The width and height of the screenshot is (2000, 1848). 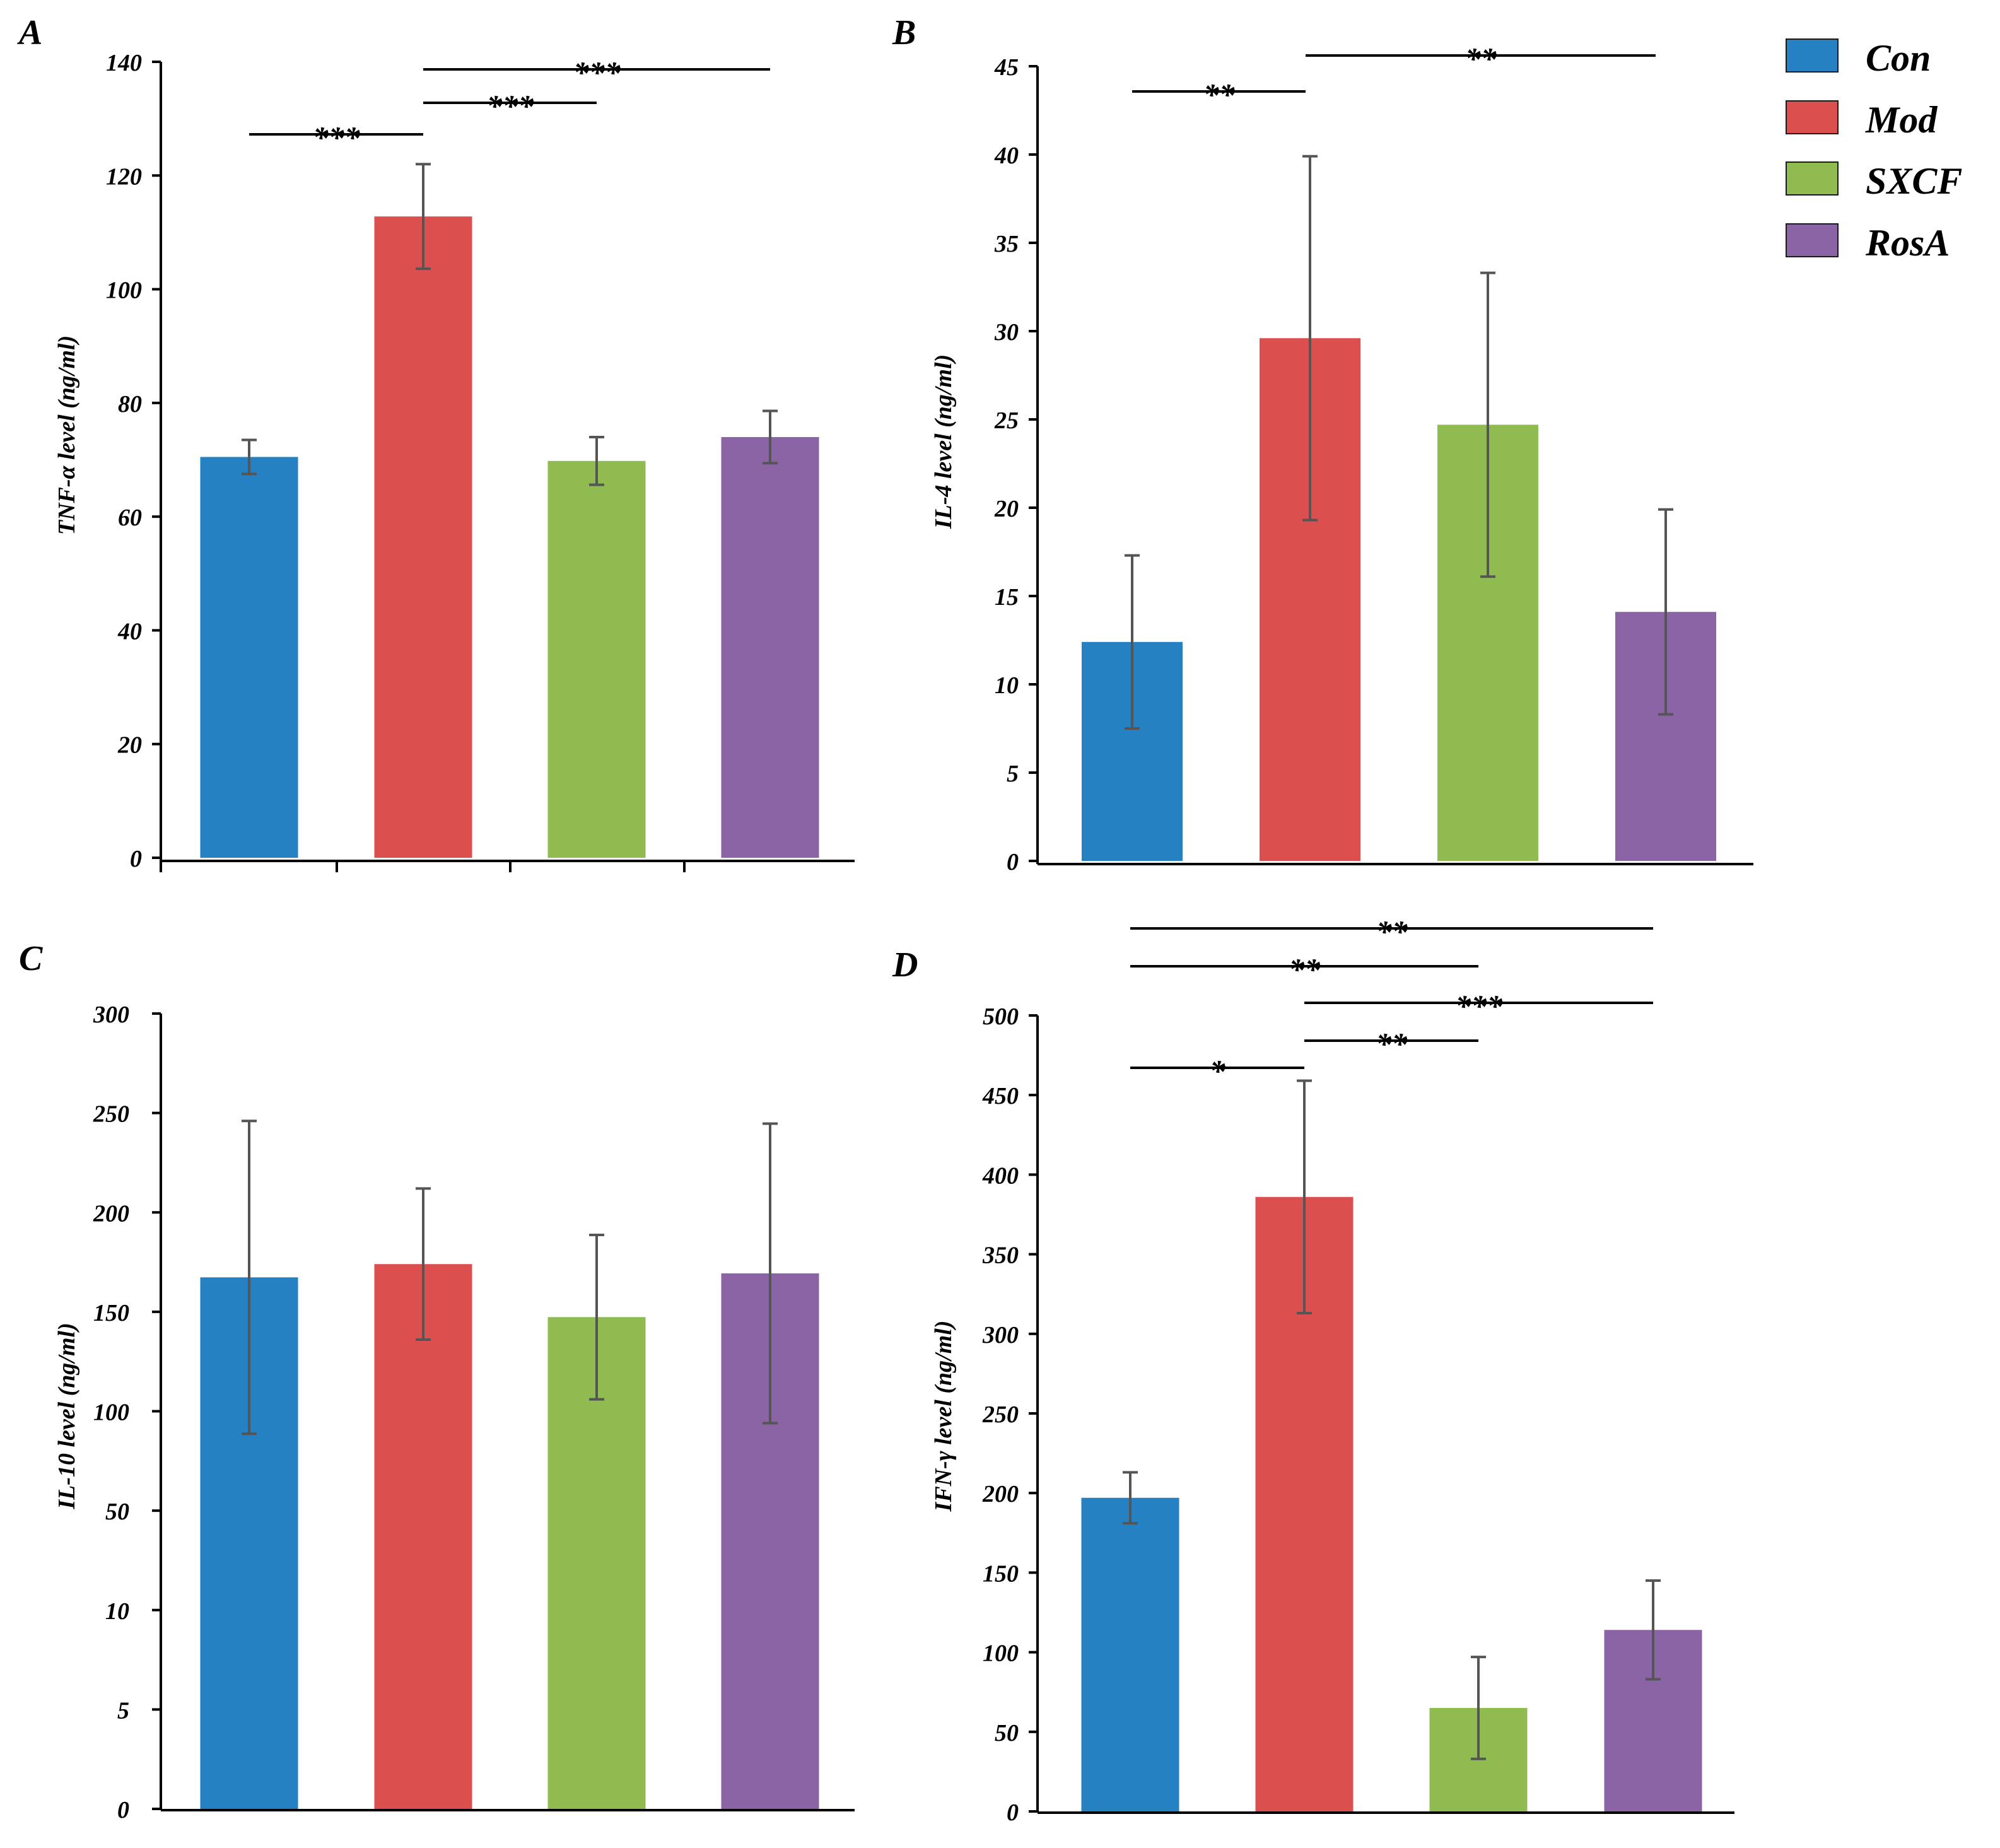 I want to click on panel-label: C, so click(x=31, y=958).